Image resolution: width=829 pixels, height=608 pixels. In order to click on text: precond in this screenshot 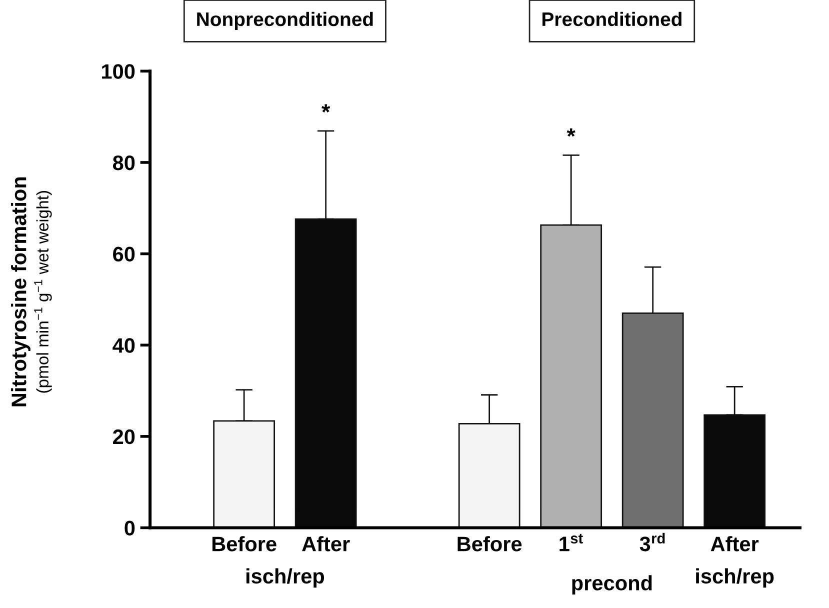, I will do `click(612, 585)`.